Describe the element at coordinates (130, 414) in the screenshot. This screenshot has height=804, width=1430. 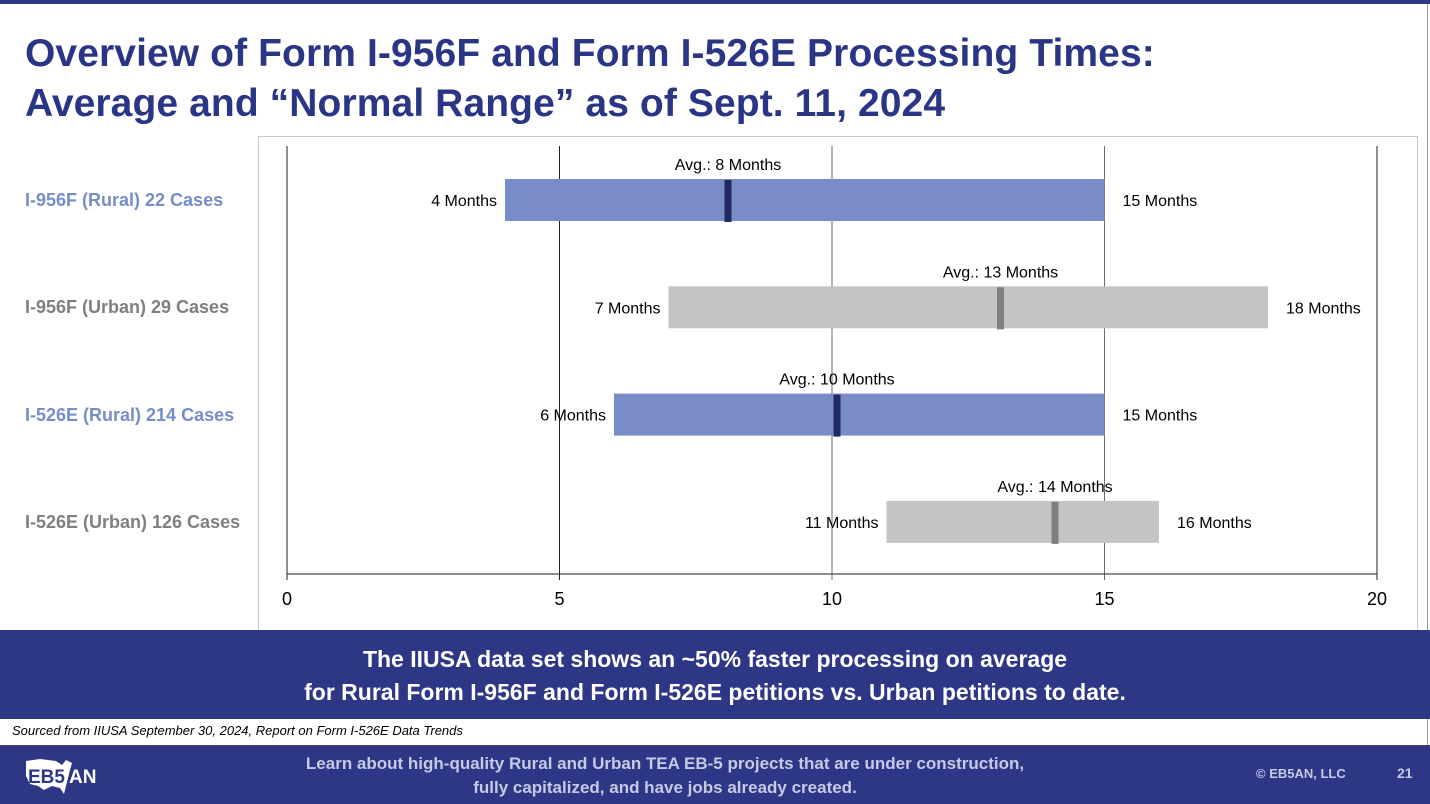
I see `category-label: I-526E (Rural) 214 Cases` at that location.